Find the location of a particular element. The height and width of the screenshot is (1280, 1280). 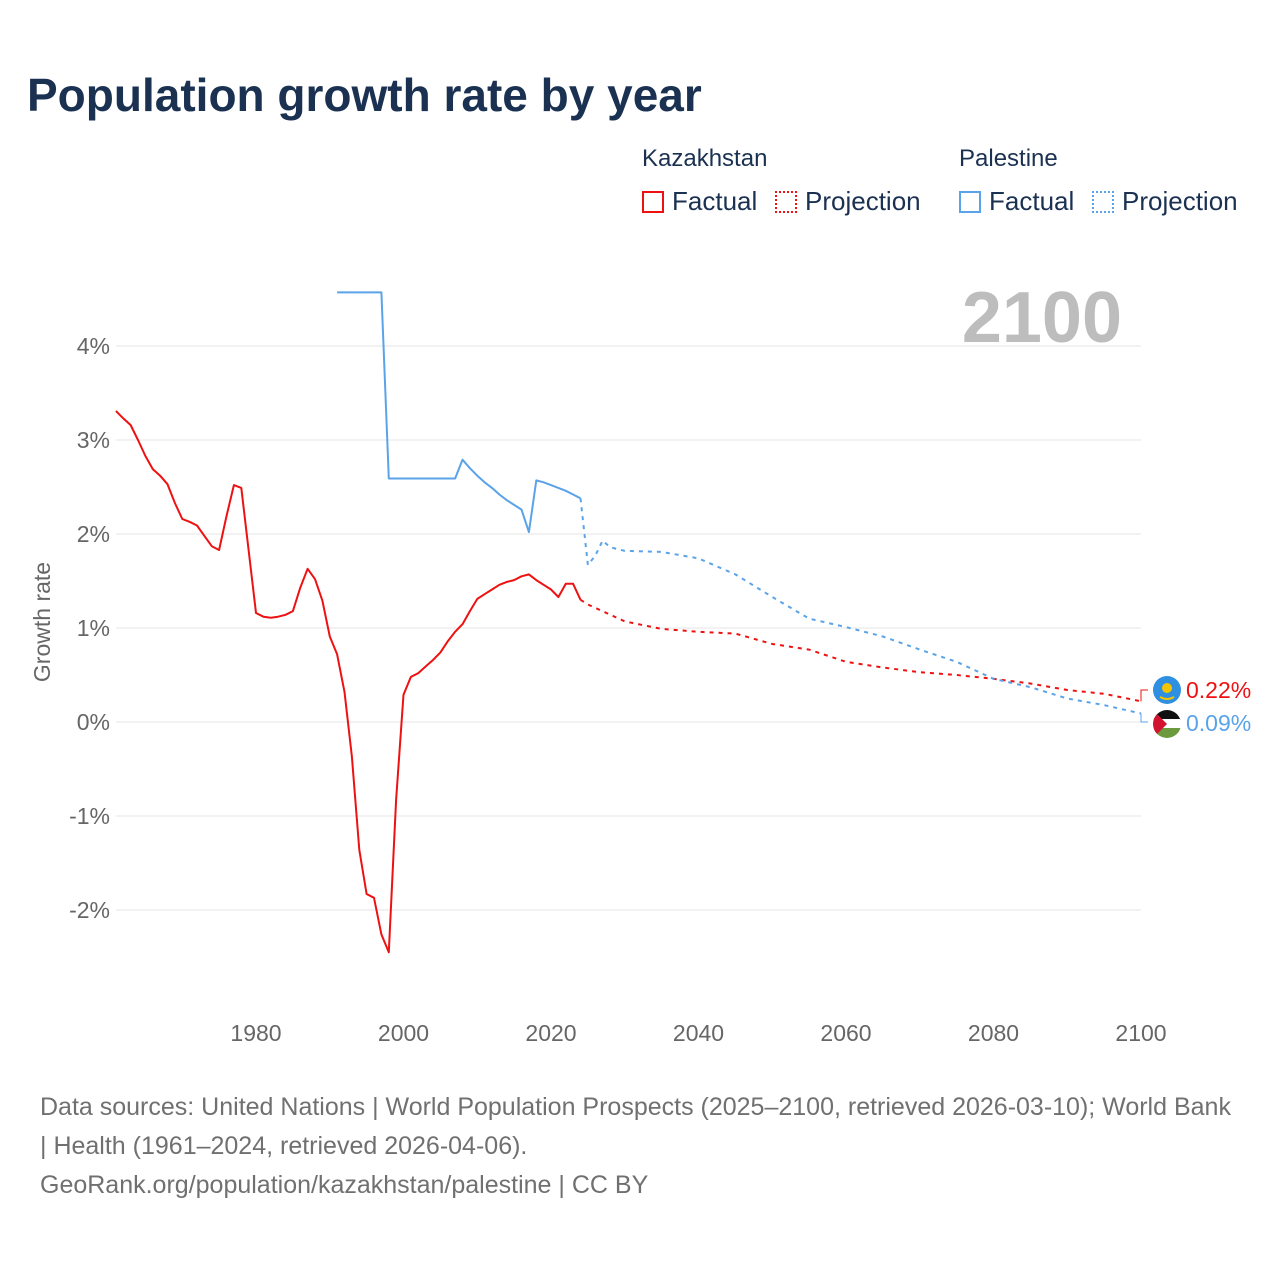

y-tick-label: 4% is located at coordinates (93, 346).